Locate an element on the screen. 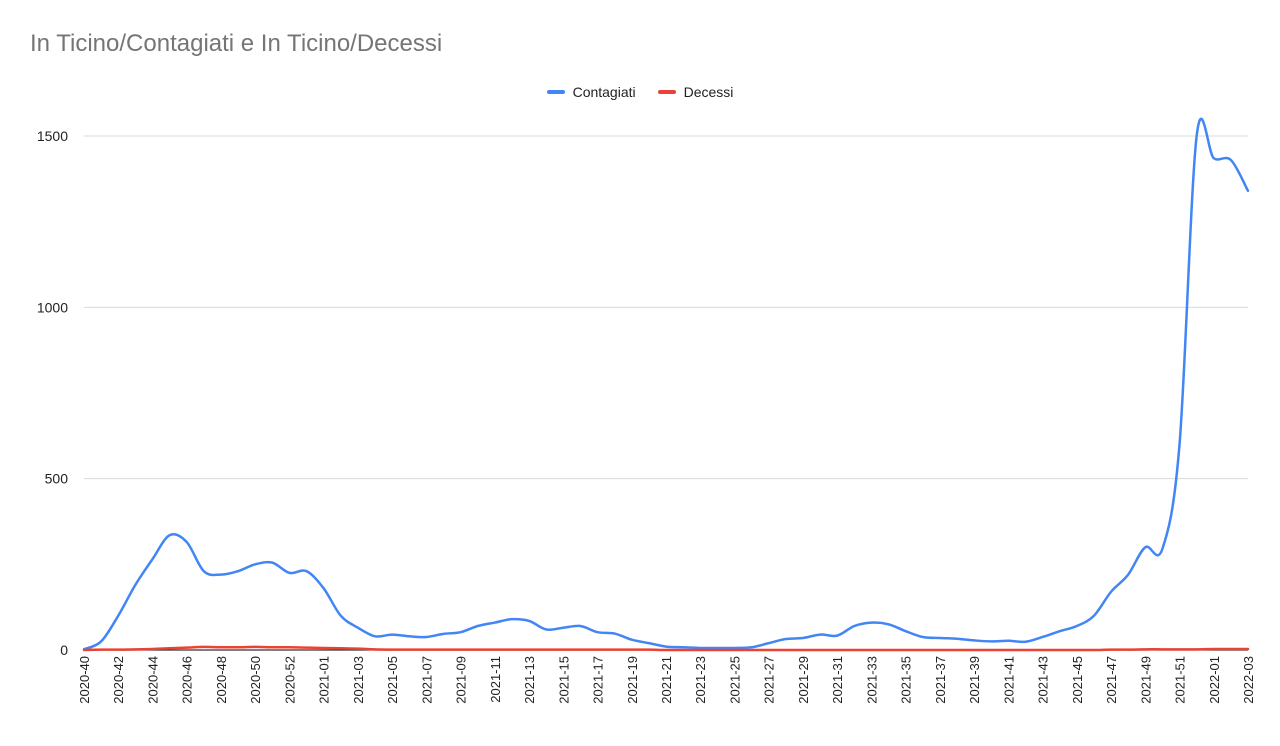 The height and width of the screenshot is (746, 1280). x-tick-label-2021-33: 2021-33 is located at coordinates (871, 680).